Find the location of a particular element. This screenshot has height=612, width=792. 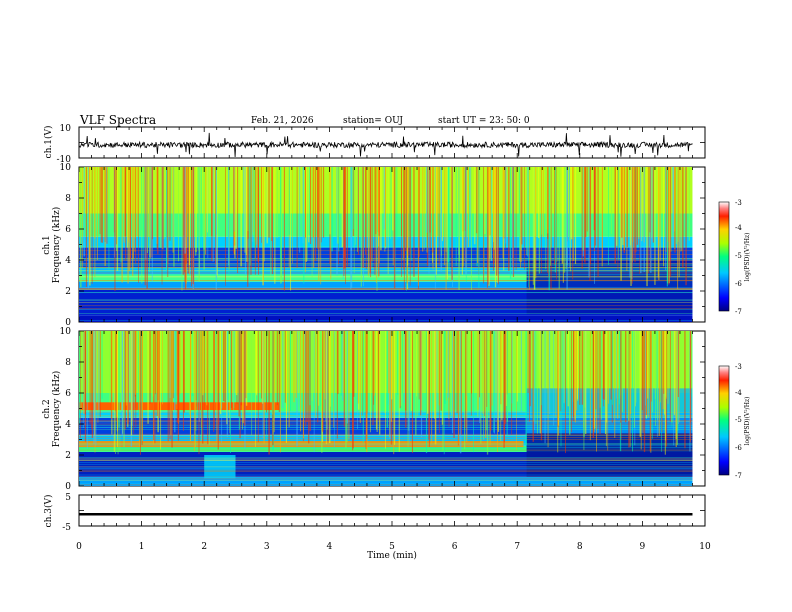

cb2-label: log(PSD)(V²/Hz) is located at coordinates (747, 421).